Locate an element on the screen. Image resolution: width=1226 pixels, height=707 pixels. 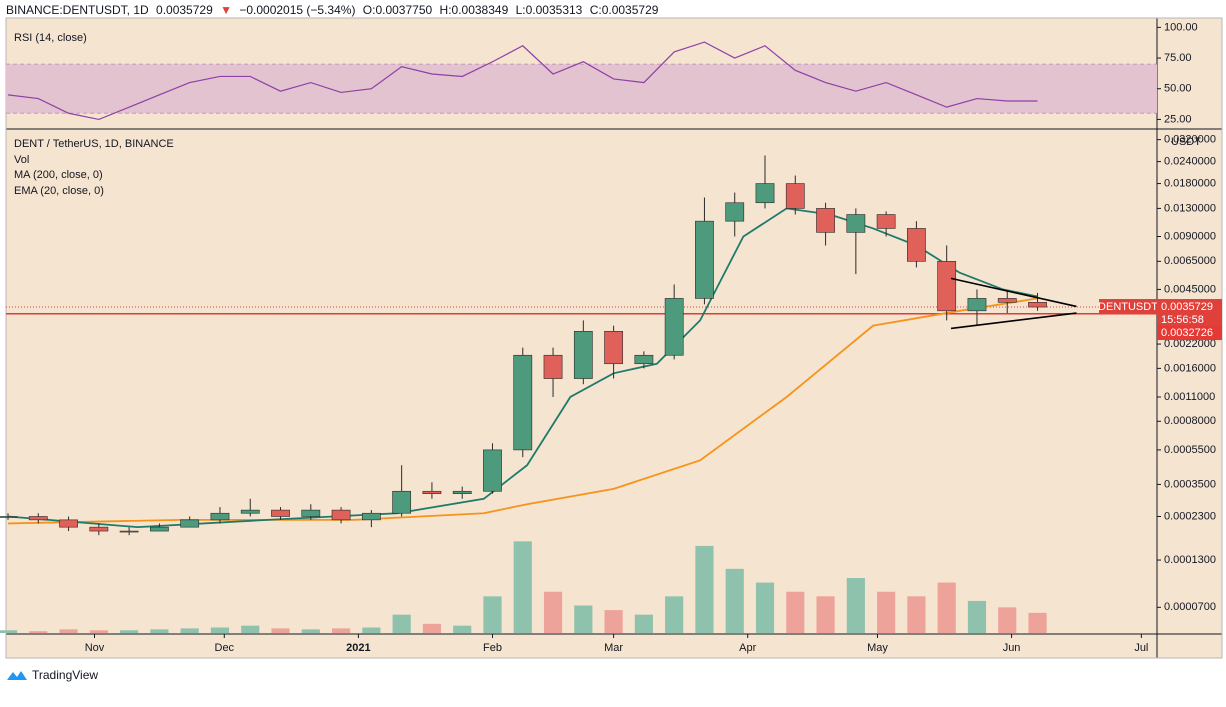
x-tick-label: May is located at coordinates (877, 648).